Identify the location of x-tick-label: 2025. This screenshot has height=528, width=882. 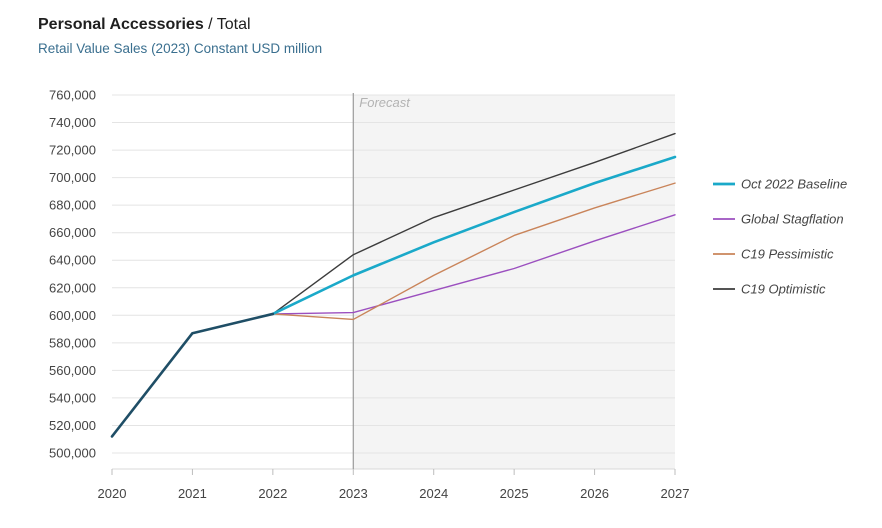
(514, 493).